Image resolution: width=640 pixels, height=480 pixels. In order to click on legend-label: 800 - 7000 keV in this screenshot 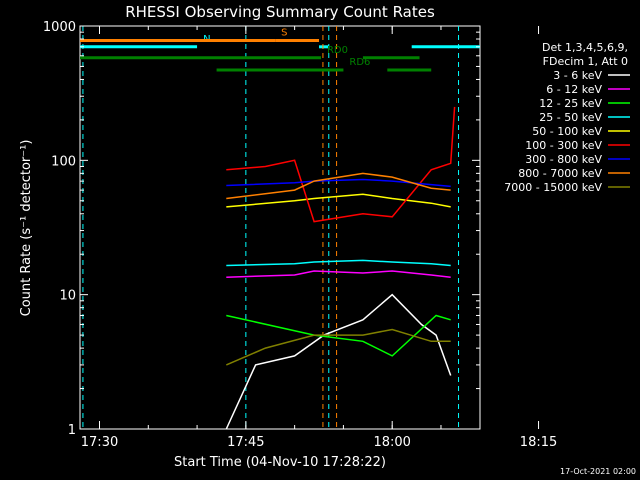, I will do `click(560, 173)`.